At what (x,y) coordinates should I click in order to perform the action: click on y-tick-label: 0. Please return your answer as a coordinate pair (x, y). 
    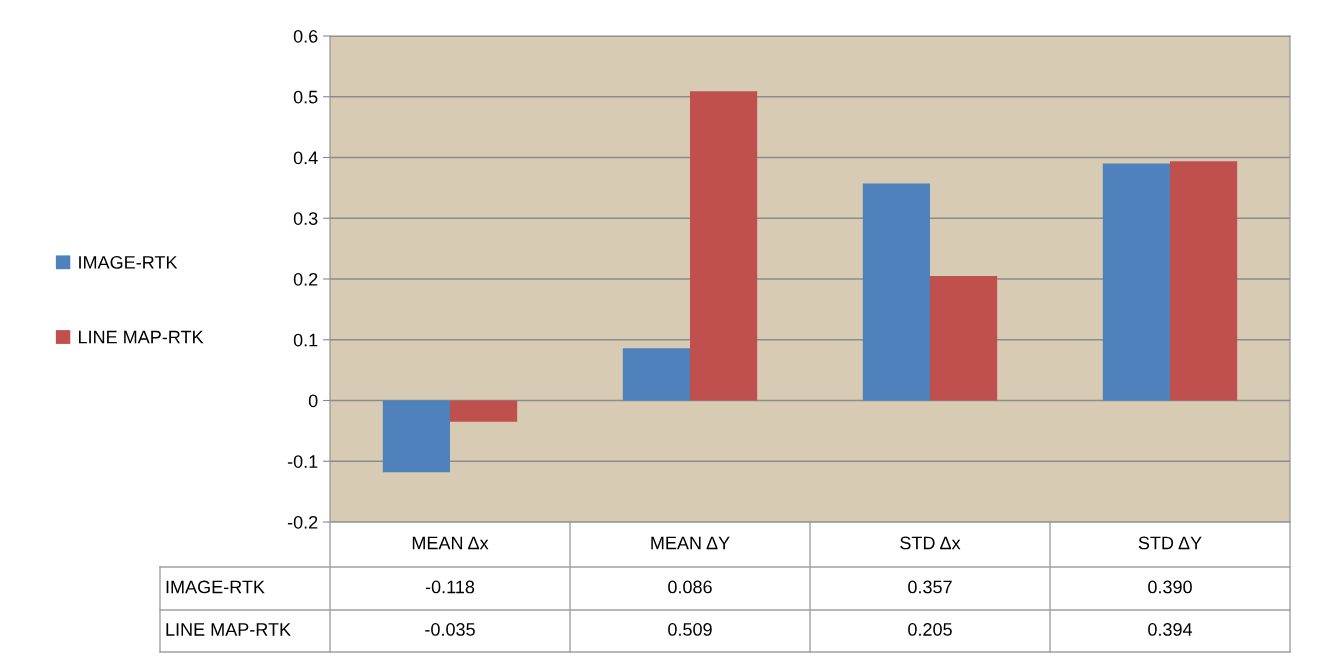
    Looking at the image, I should click on (313, 401).